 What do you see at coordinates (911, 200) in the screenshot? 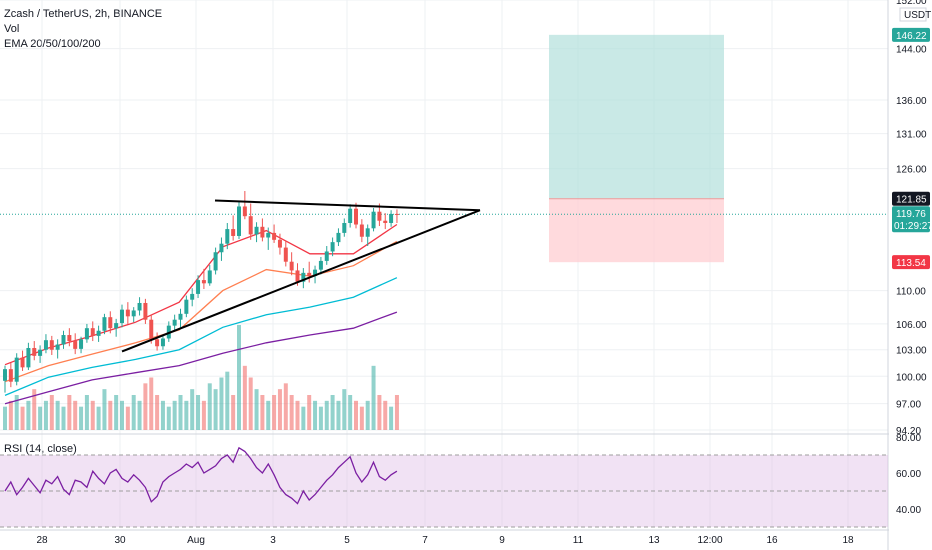
I see `price-badge-label: 121.85` at bounding box center [911, 200].